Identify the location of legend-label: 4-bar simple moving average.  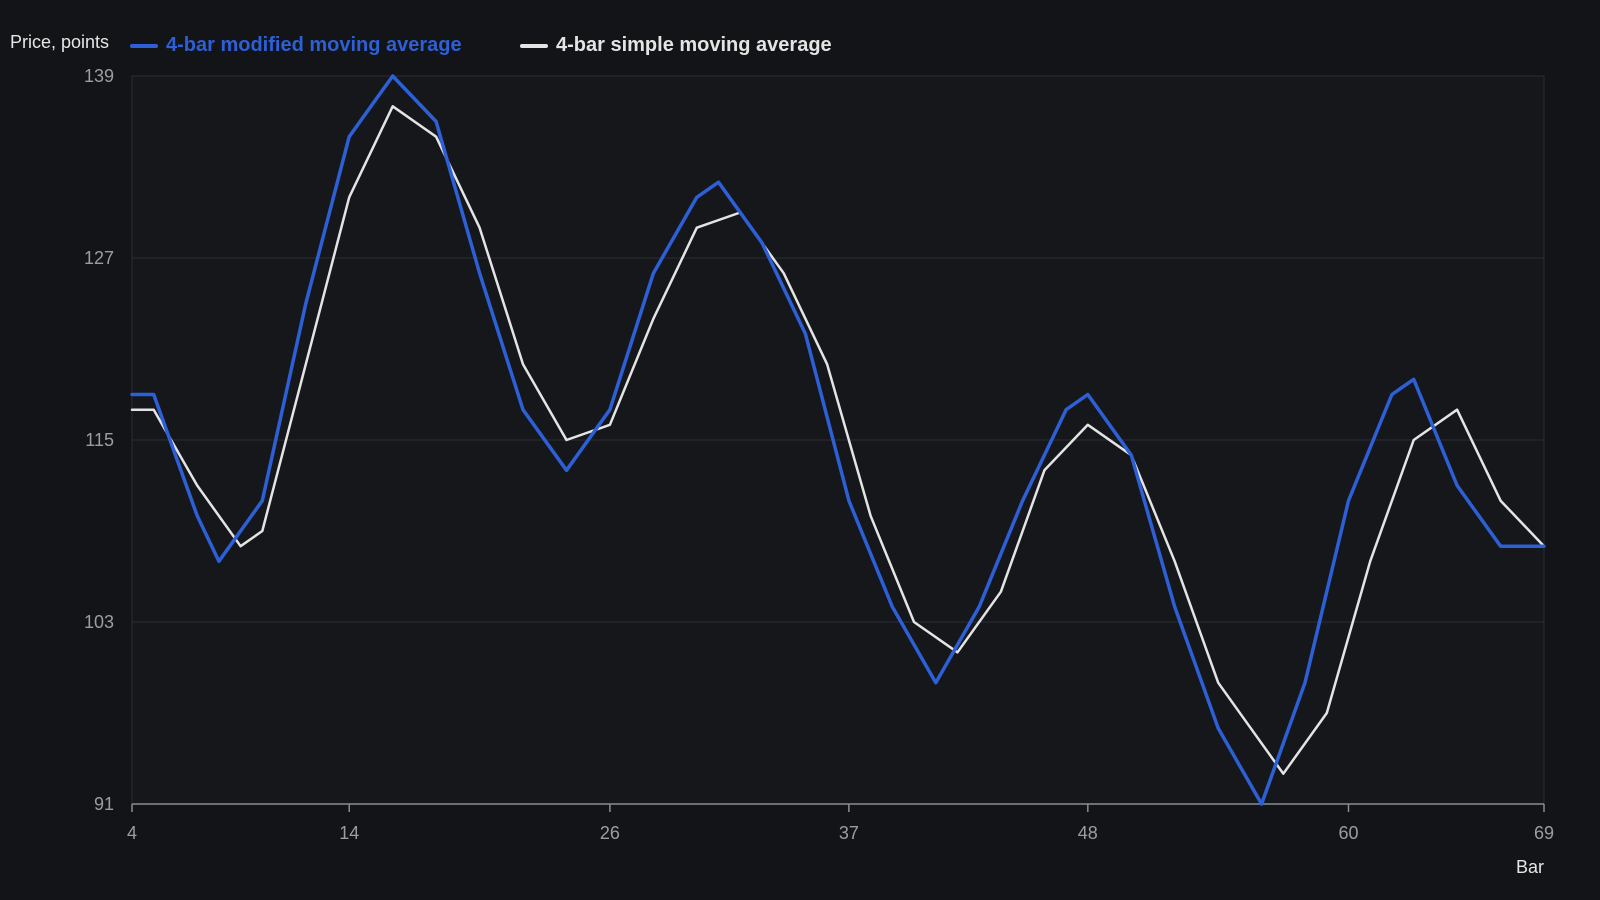
(694, 45).